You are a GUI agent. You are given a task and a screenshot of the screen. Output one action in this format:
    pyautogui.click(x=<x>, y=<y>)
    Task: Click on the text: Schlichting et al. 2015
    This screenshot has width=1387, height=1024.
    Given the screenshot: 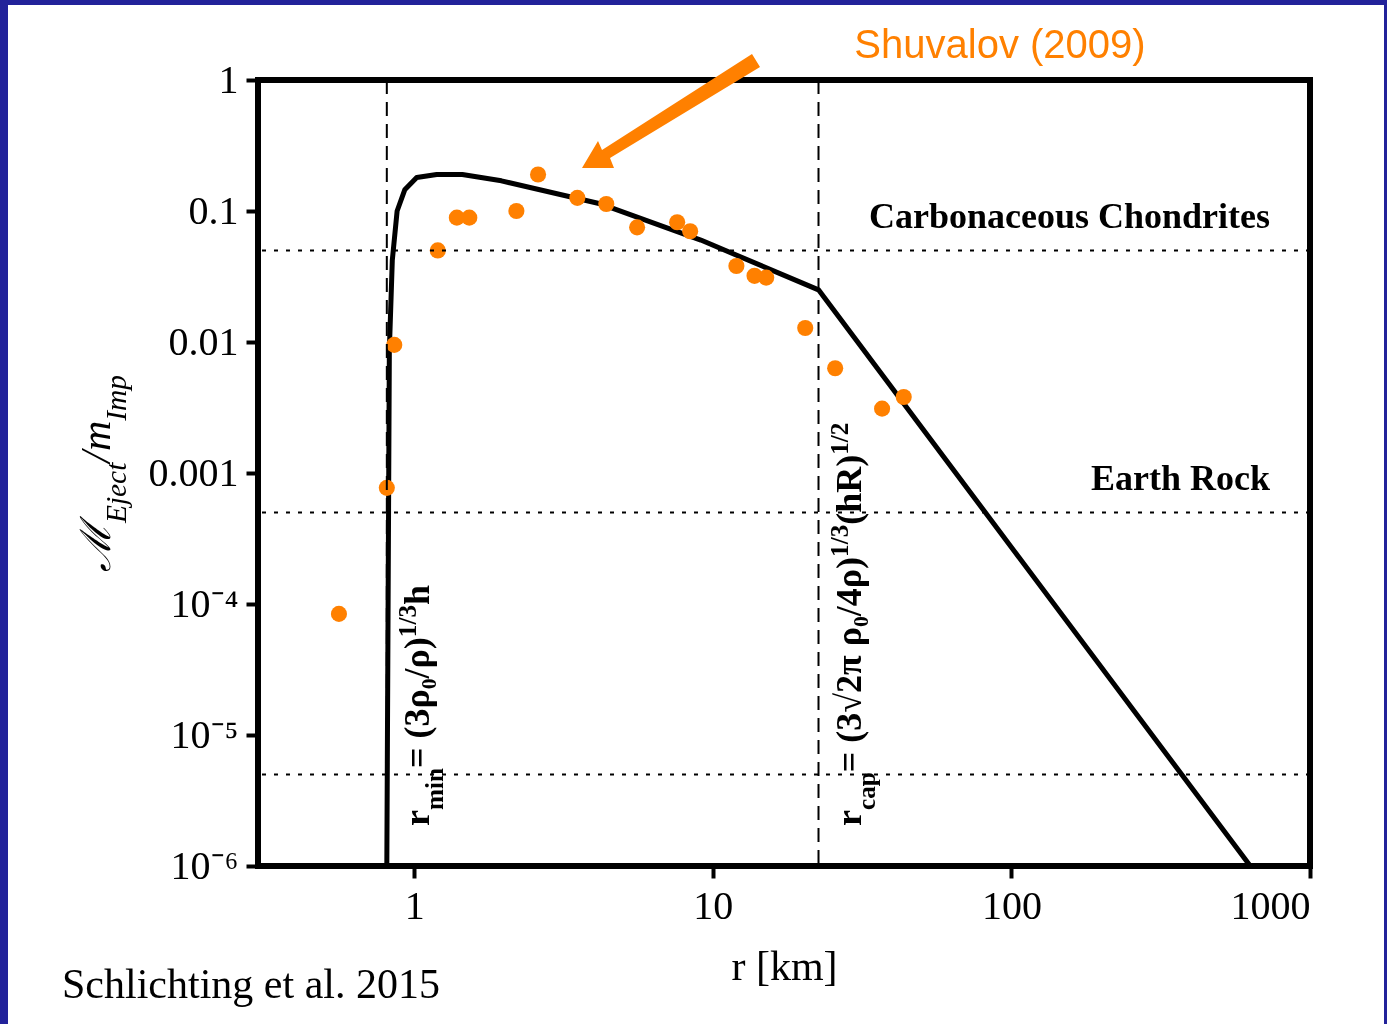 What is the action you would take?
    pyautogui.click(x=251, y=984)
    